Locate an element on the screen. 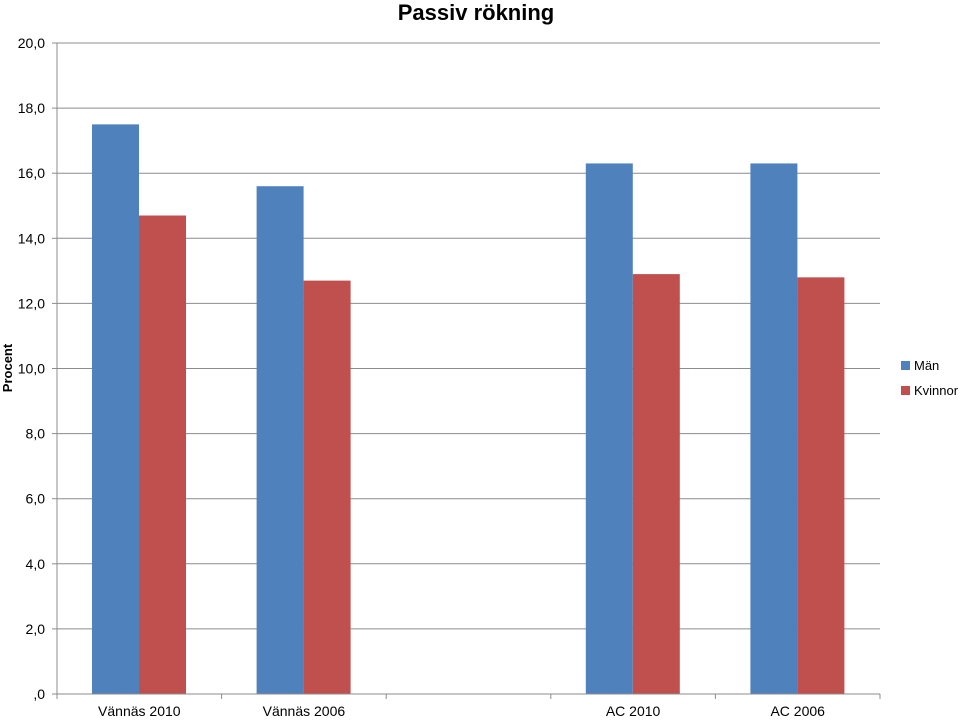  x-tick-label: Vännäs 2010 is located at coordinates (139, 711).